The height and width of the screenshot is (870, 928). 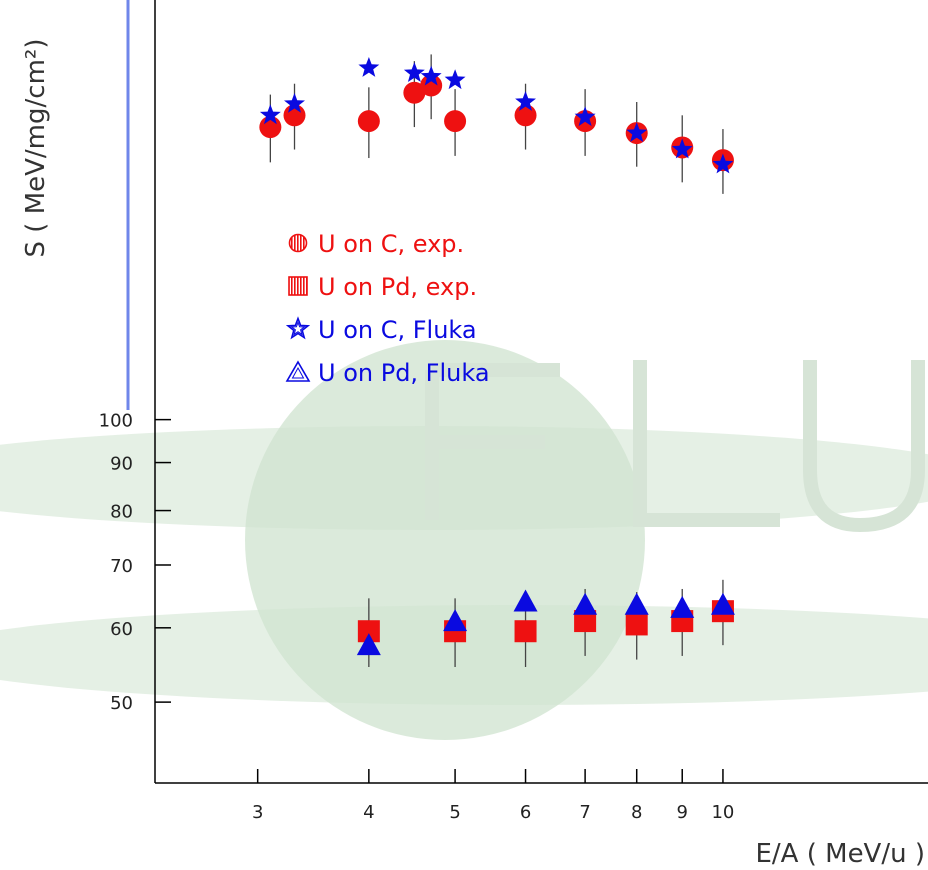 I want to click on legend-star-marker, so click(x=298, y=328).